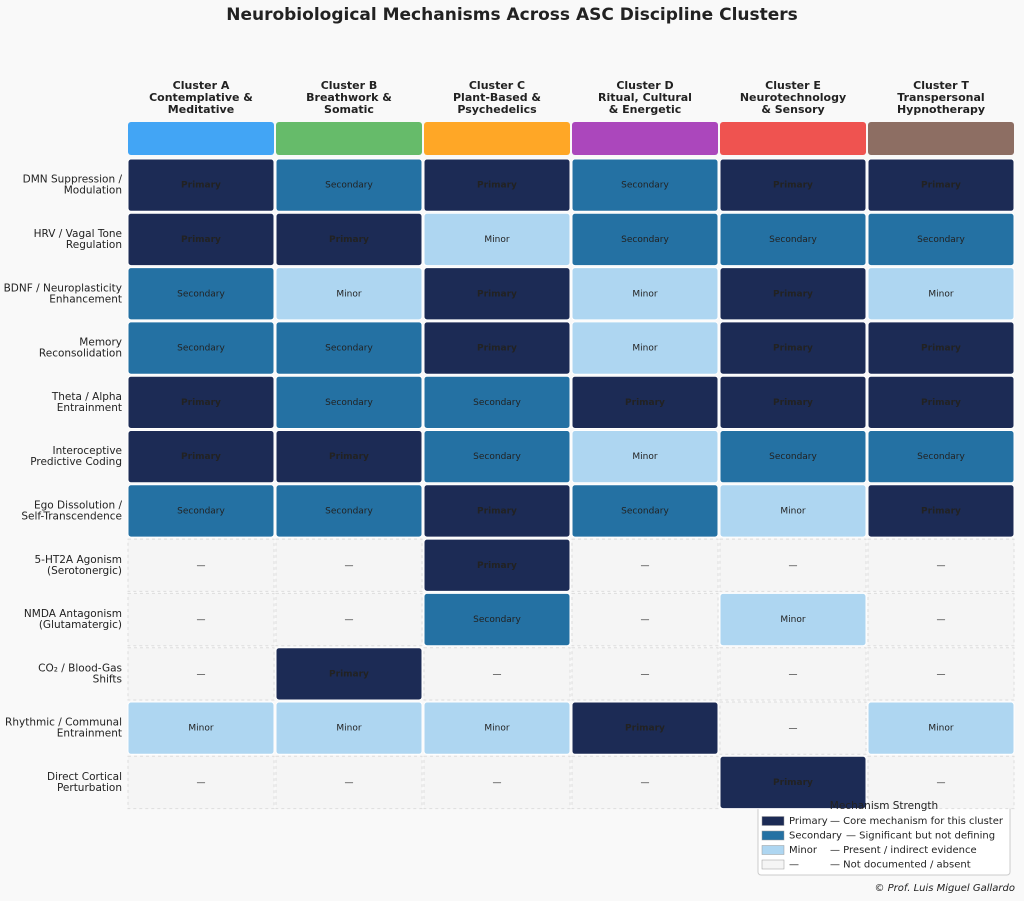 The width and height of the screenshot is (1024, 901). I want to click on column-header: & Energetic, so click(645, 109).